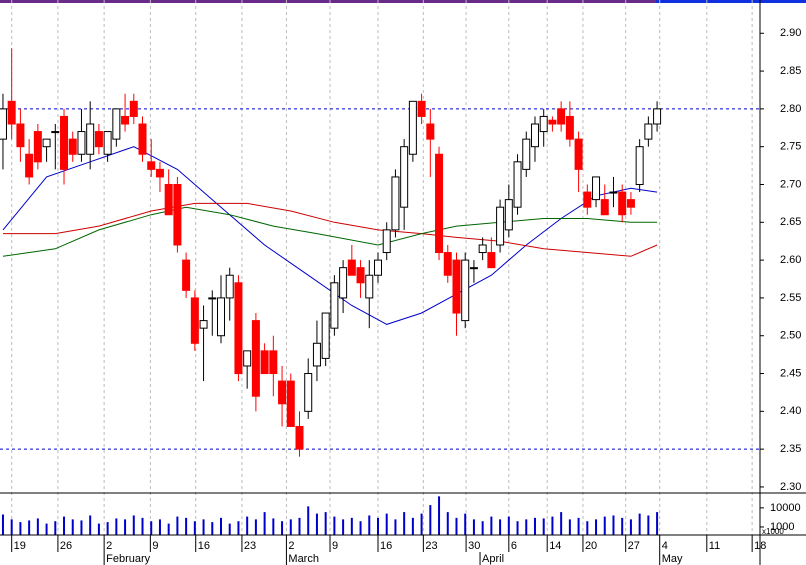 Image resolution: width=806 pixels, height=565 pixels. What do you see at coordinates (790, 33) in the screenshot?
I see `y-tick-label: 2.90` at bounding box center [790, 33].